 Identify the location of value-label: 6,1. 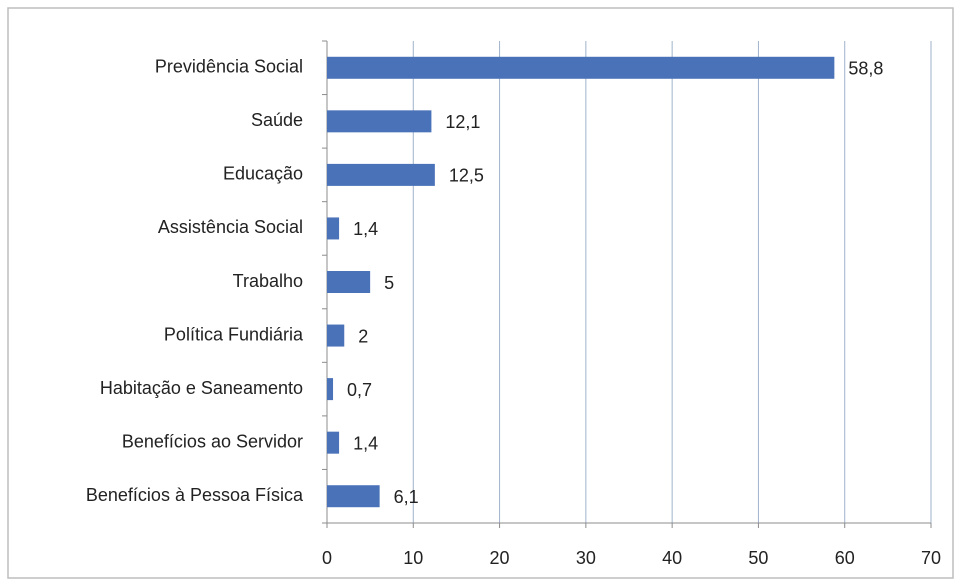
(406, 497).